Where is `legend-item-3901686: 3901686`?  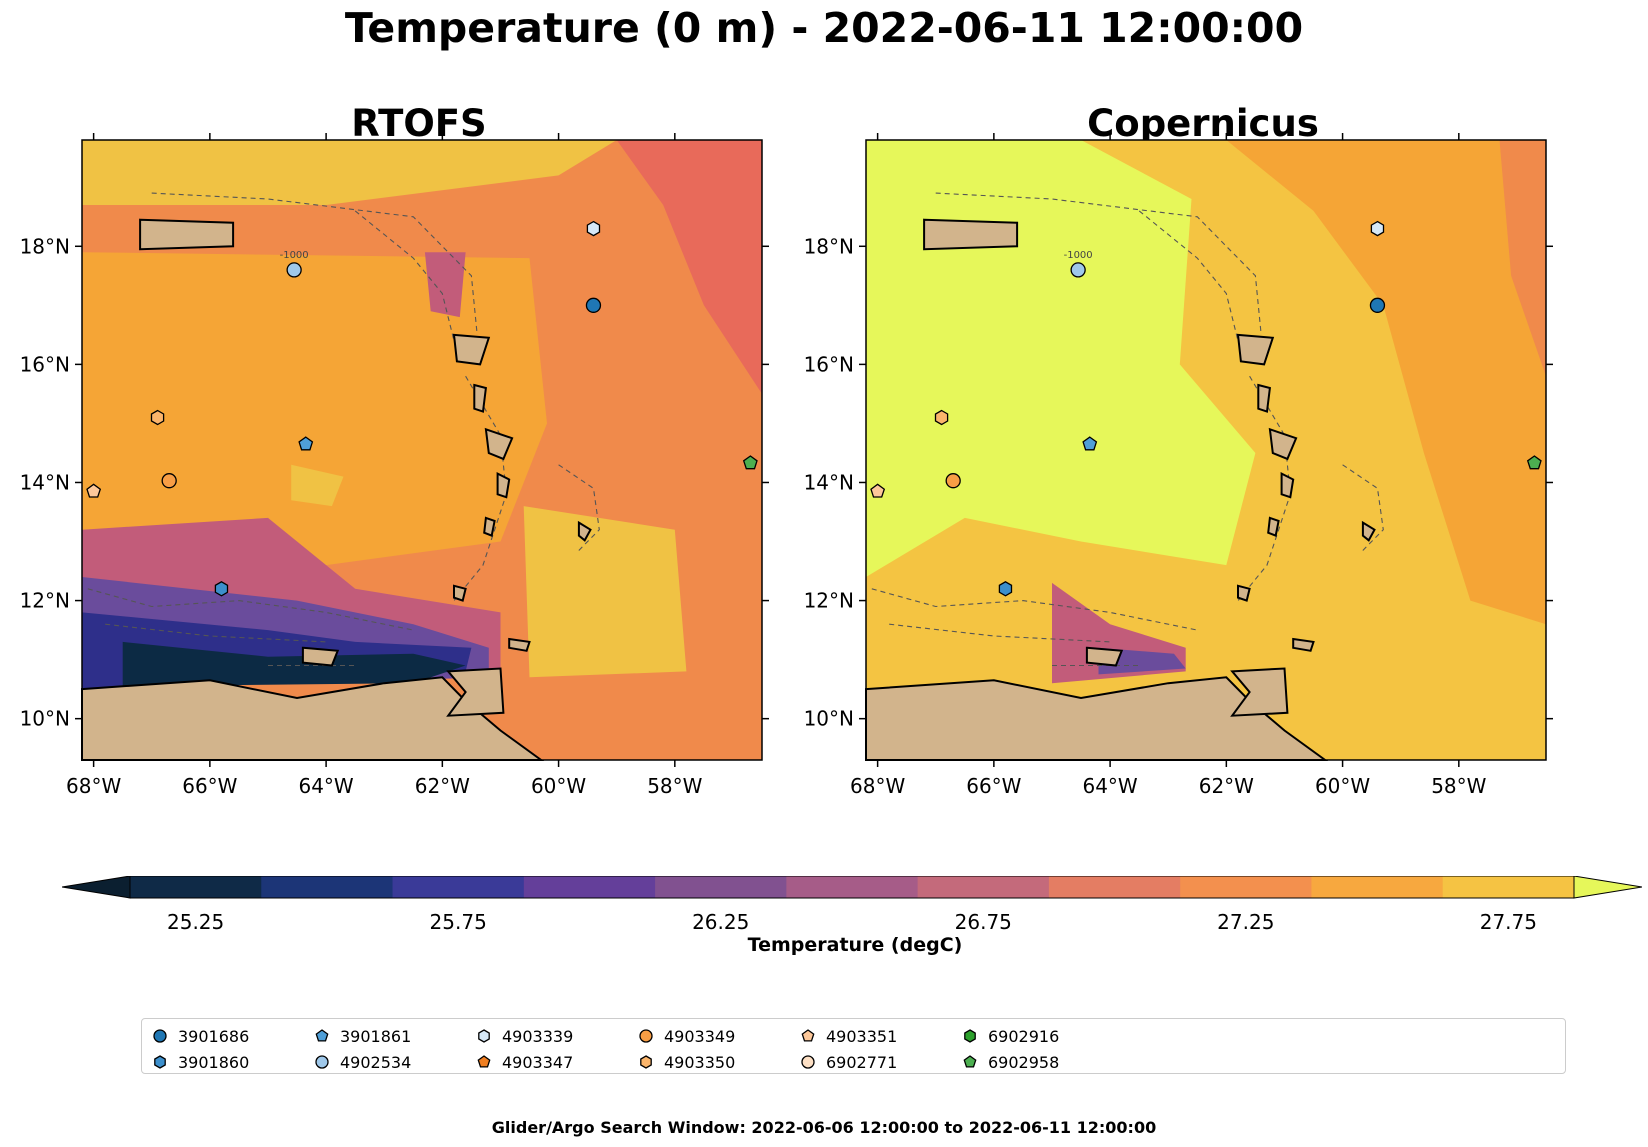 legend-item-3901686: 3901686 is located at coordinates (200, 1036).